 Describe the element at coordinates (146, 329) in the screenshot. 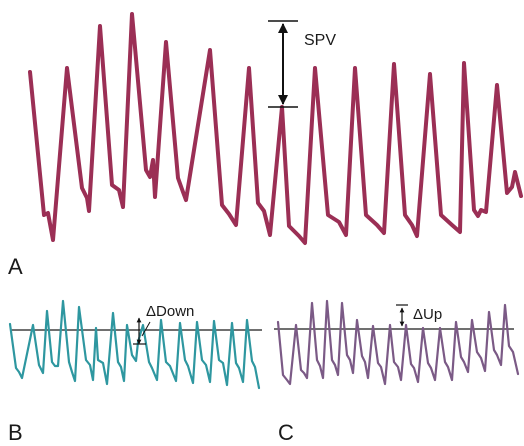

I see `delta-down-leader-line` at that location.